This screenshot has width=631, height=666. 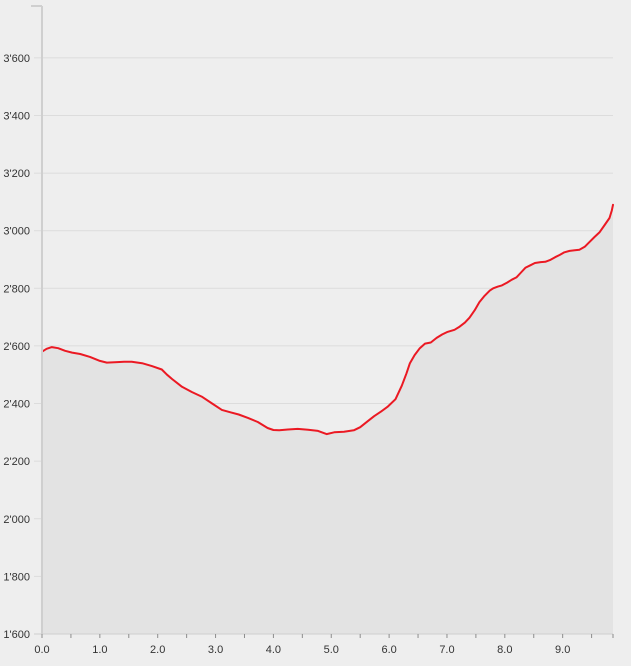 What do you see at coordinates (215, 650) in the screenshot?
I see `x-tick-label: 3.0` at bounding box center [215, 650].